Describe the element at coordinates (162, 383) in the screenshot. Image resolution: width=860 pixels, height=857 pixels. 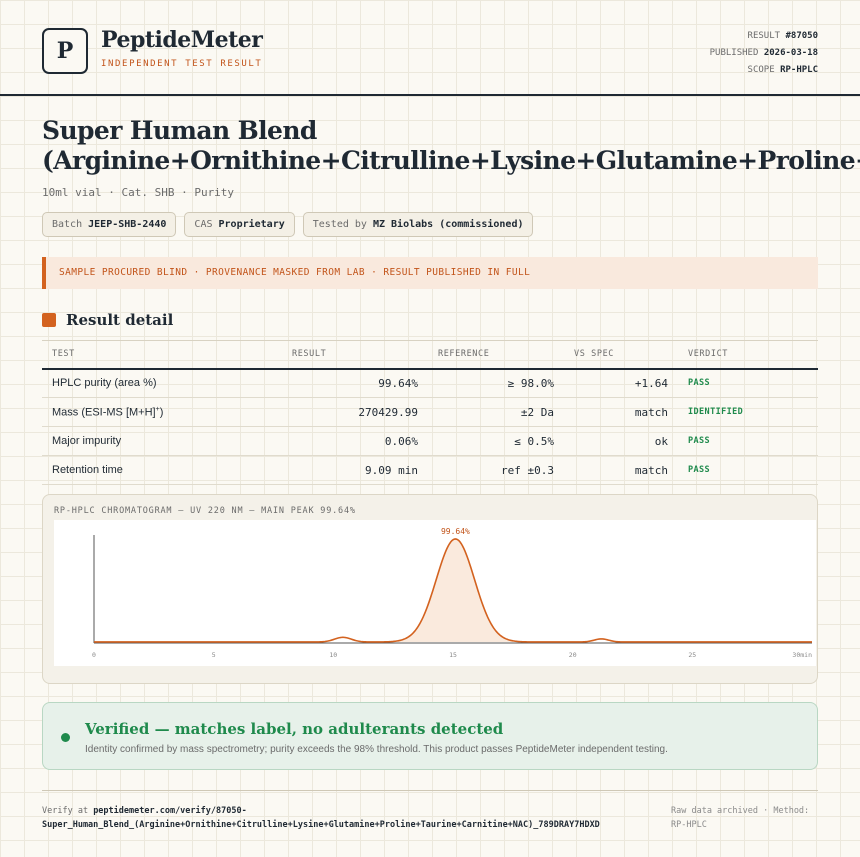
I see `test-name: HPLC purity (area %)` at that location.